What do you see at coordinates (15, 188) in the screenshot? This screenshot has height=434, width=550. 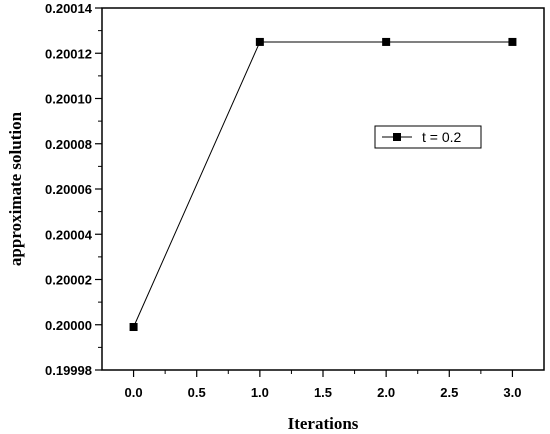 I see `y-axis-title: approximate solution` at bounding box center [15, 188].